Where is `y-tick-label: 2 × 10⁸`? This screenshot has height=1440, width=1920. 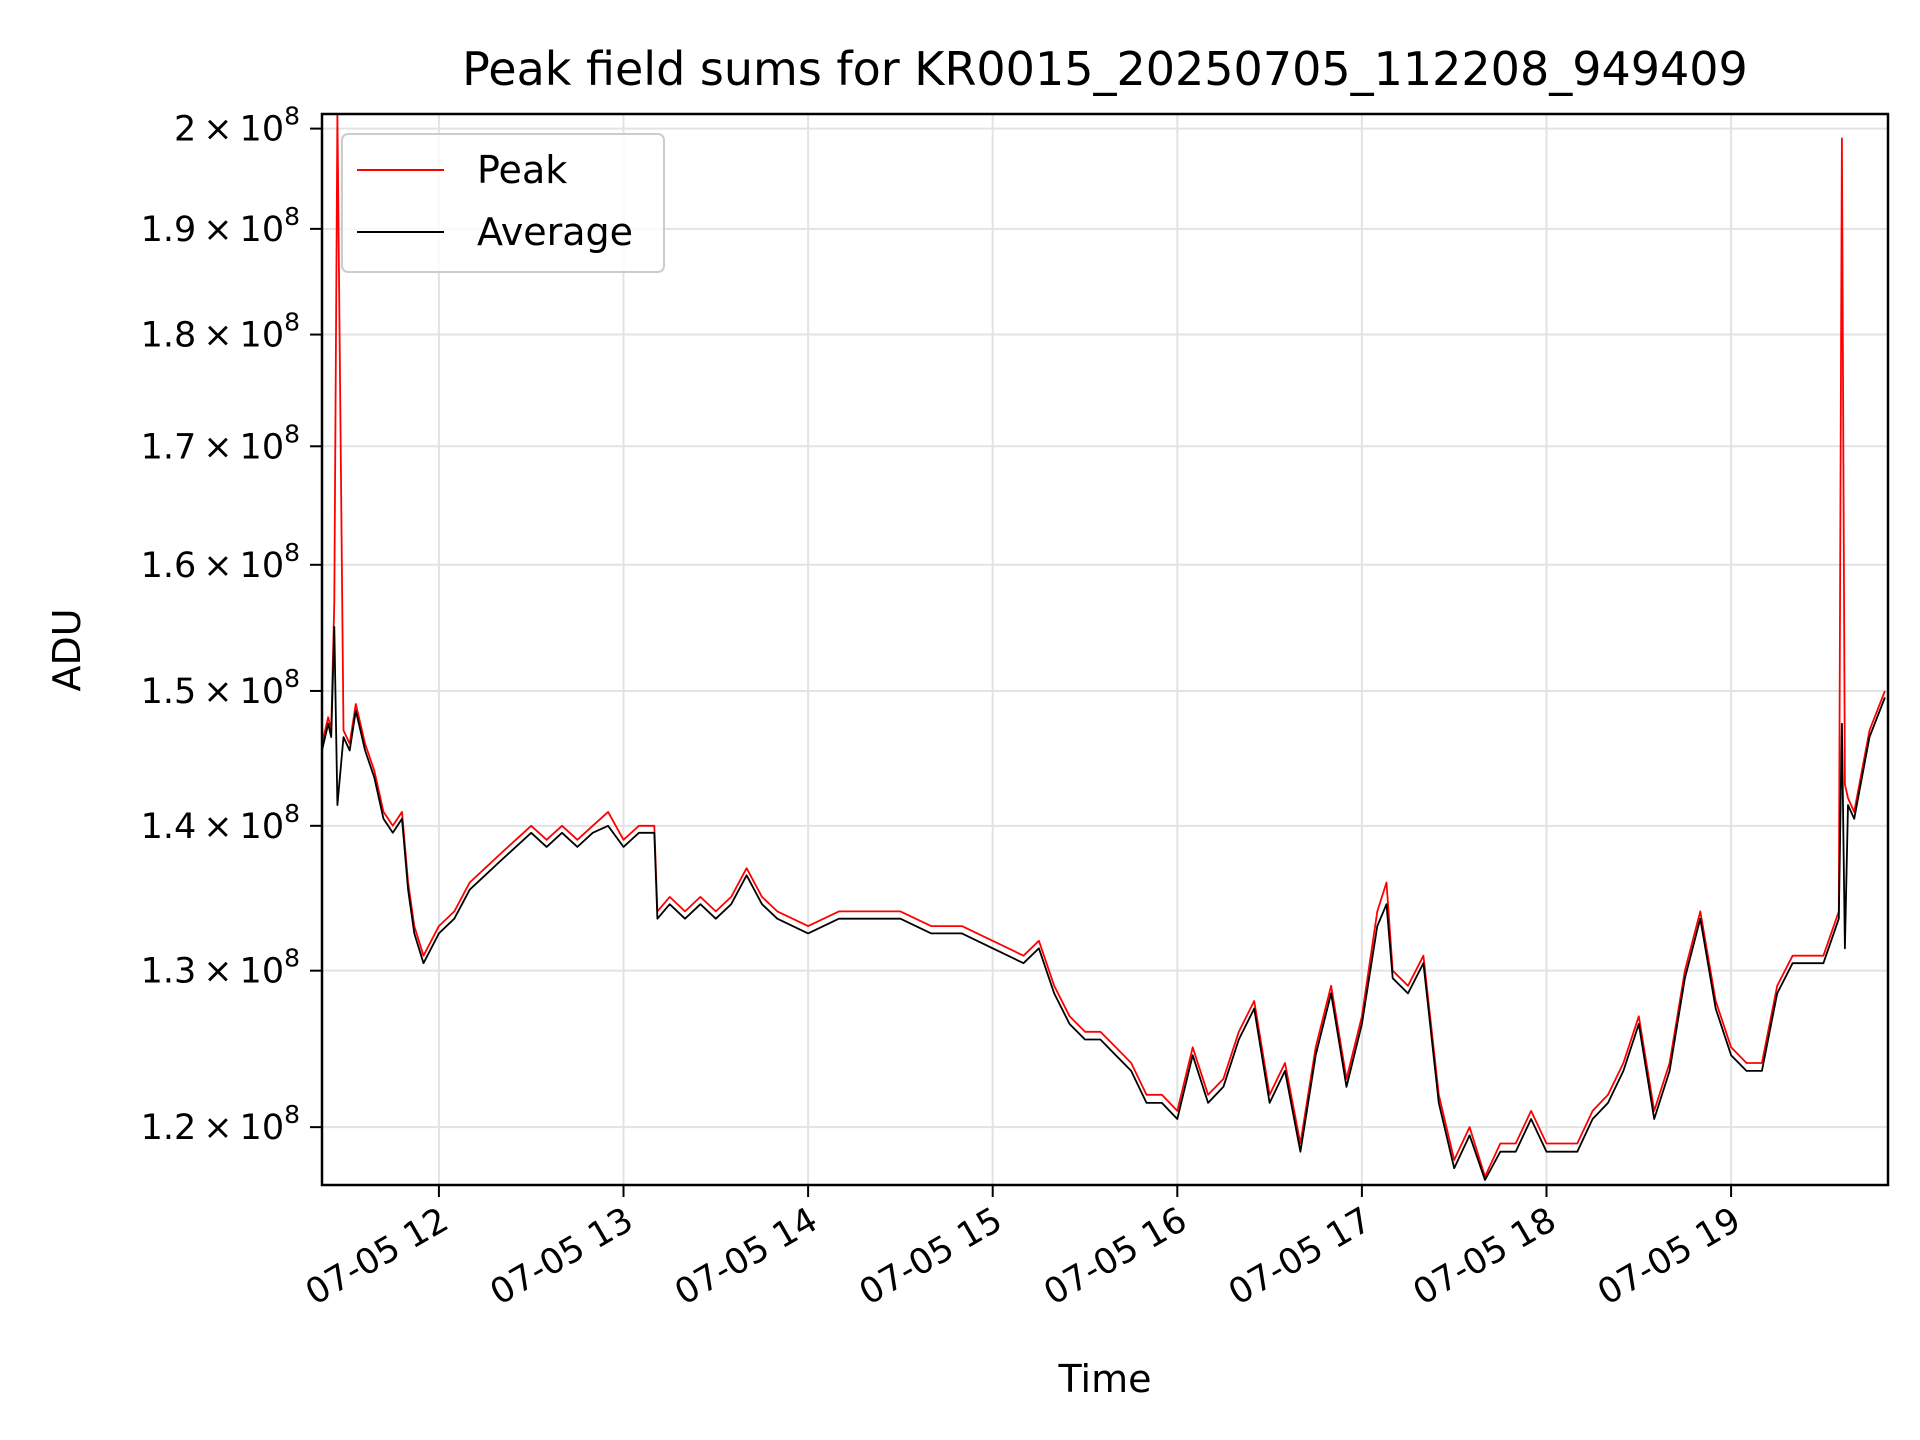
y-tick-label: 2 × 10⁸ is located at coordinates (237, 126).